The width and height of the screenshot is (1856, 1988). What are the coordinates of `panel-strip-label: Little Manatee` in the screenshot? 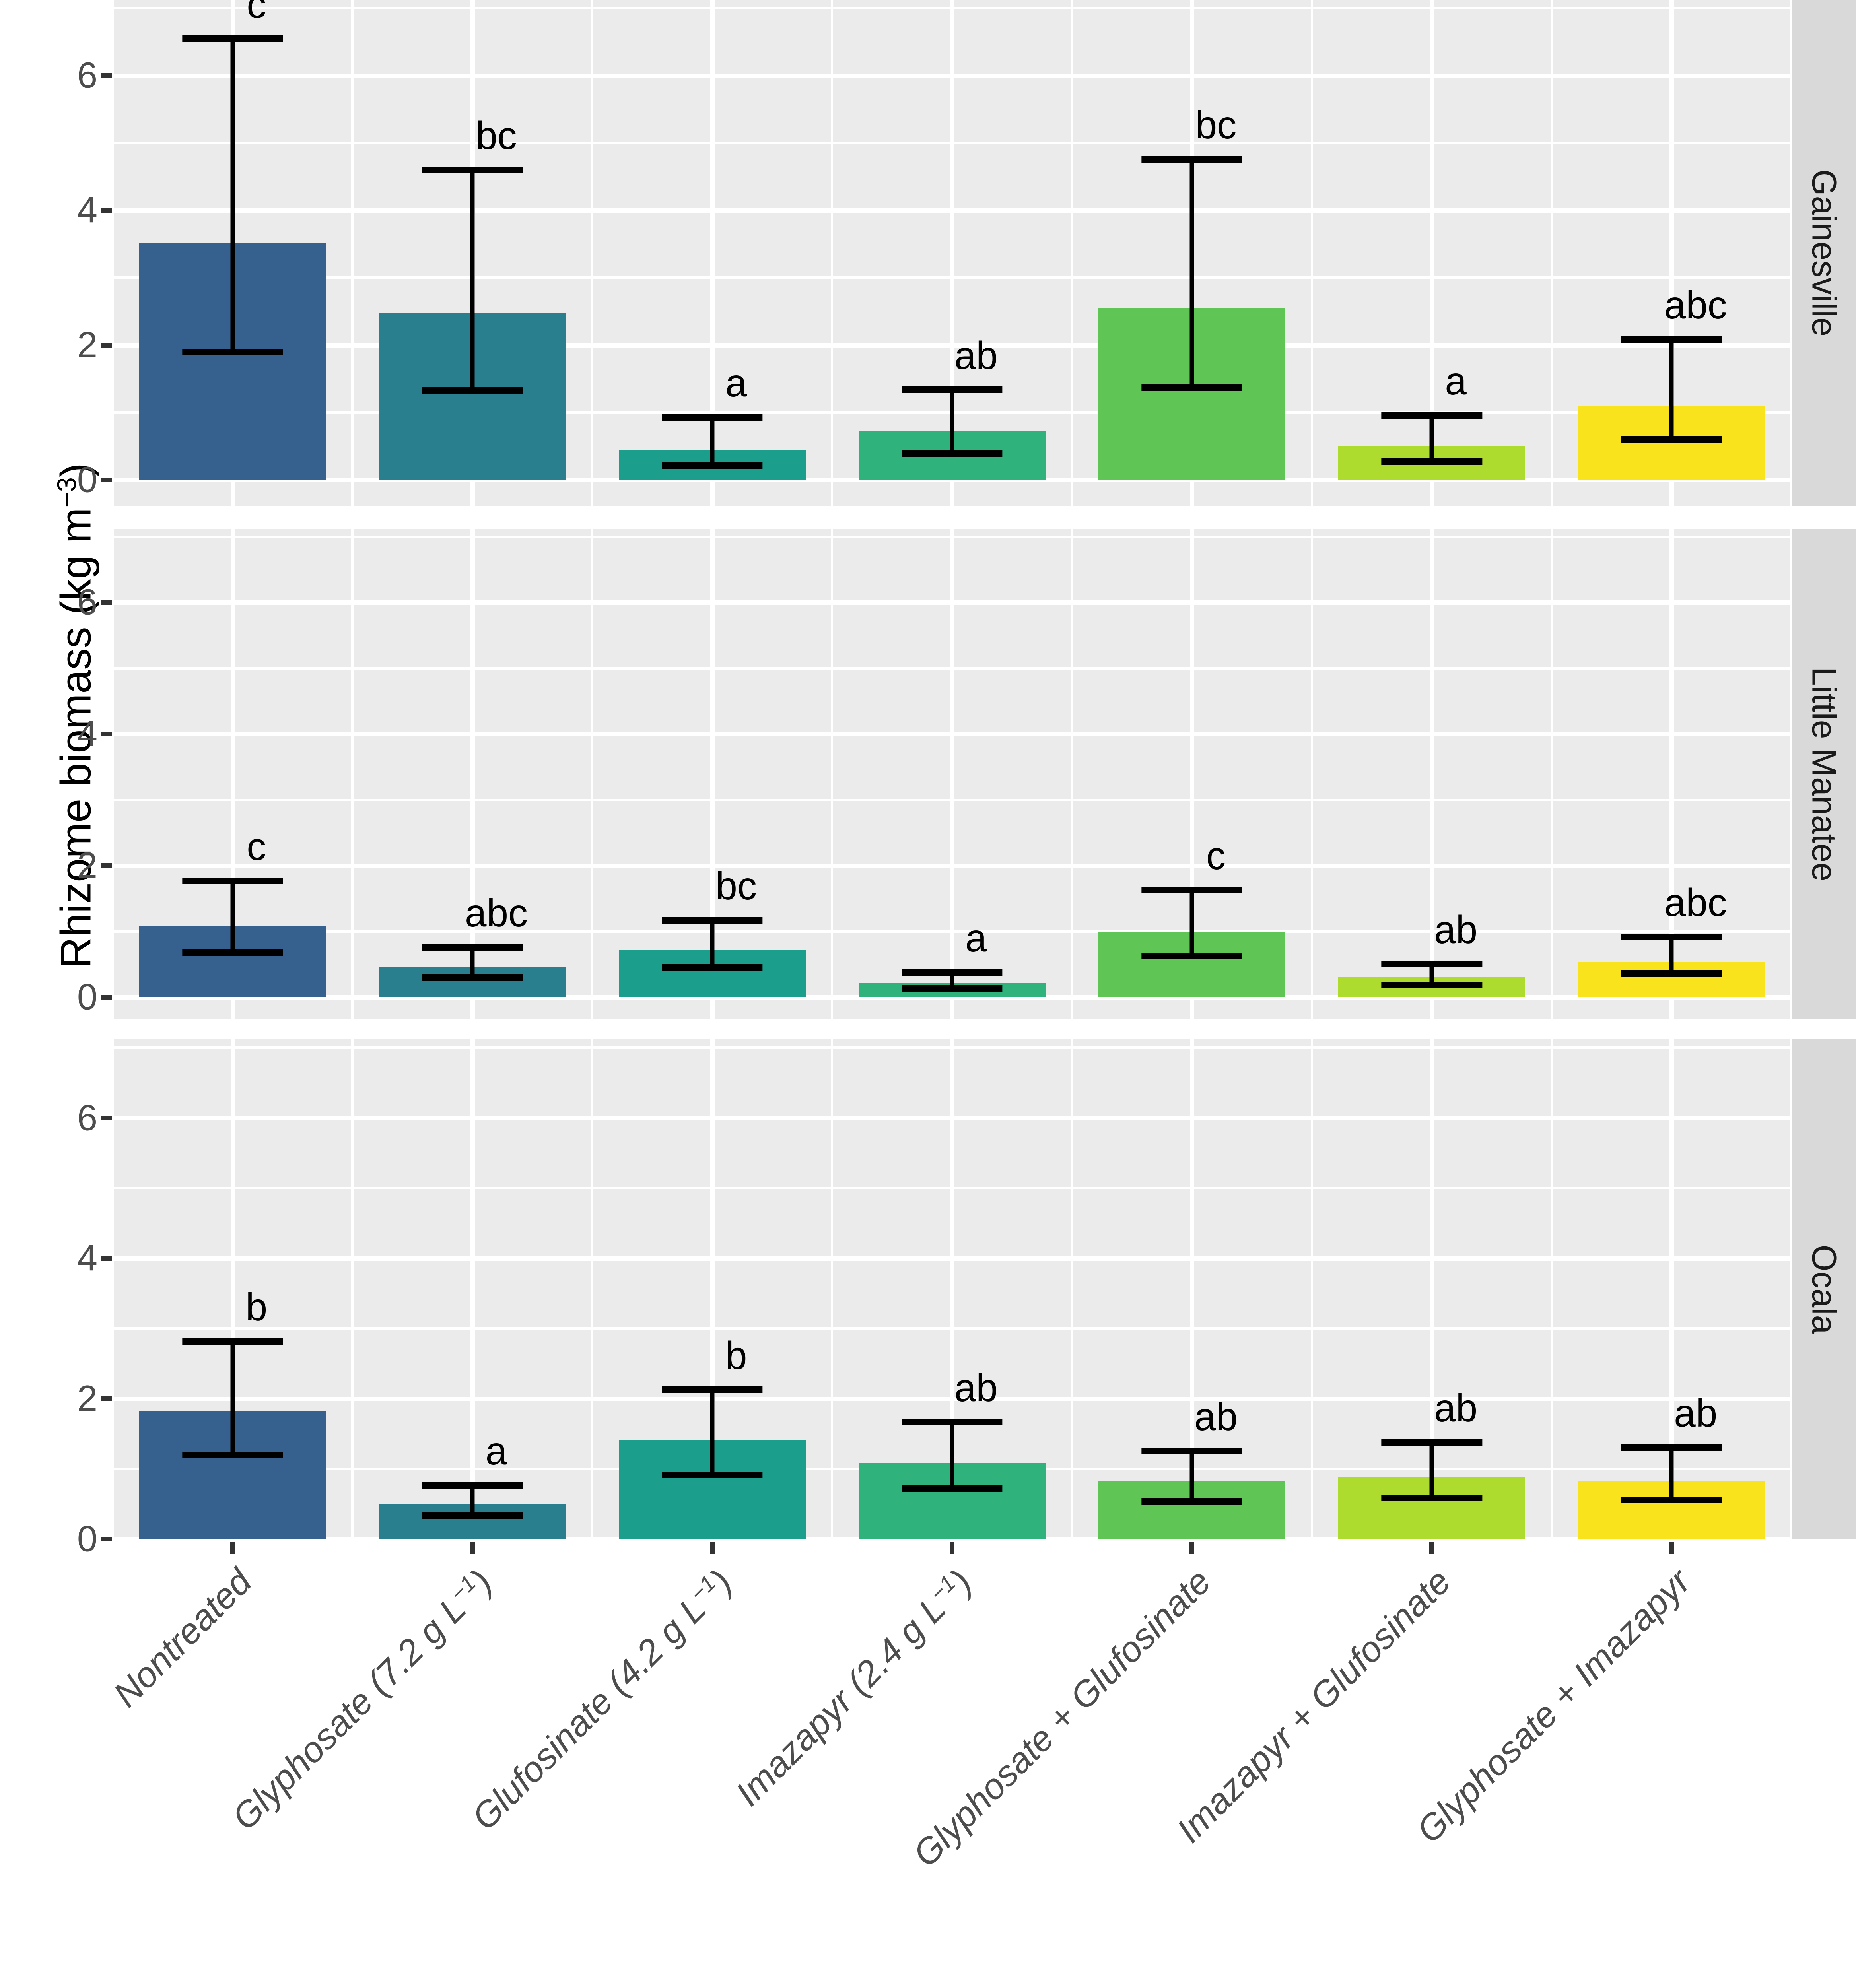 It's located at (1824, 773).